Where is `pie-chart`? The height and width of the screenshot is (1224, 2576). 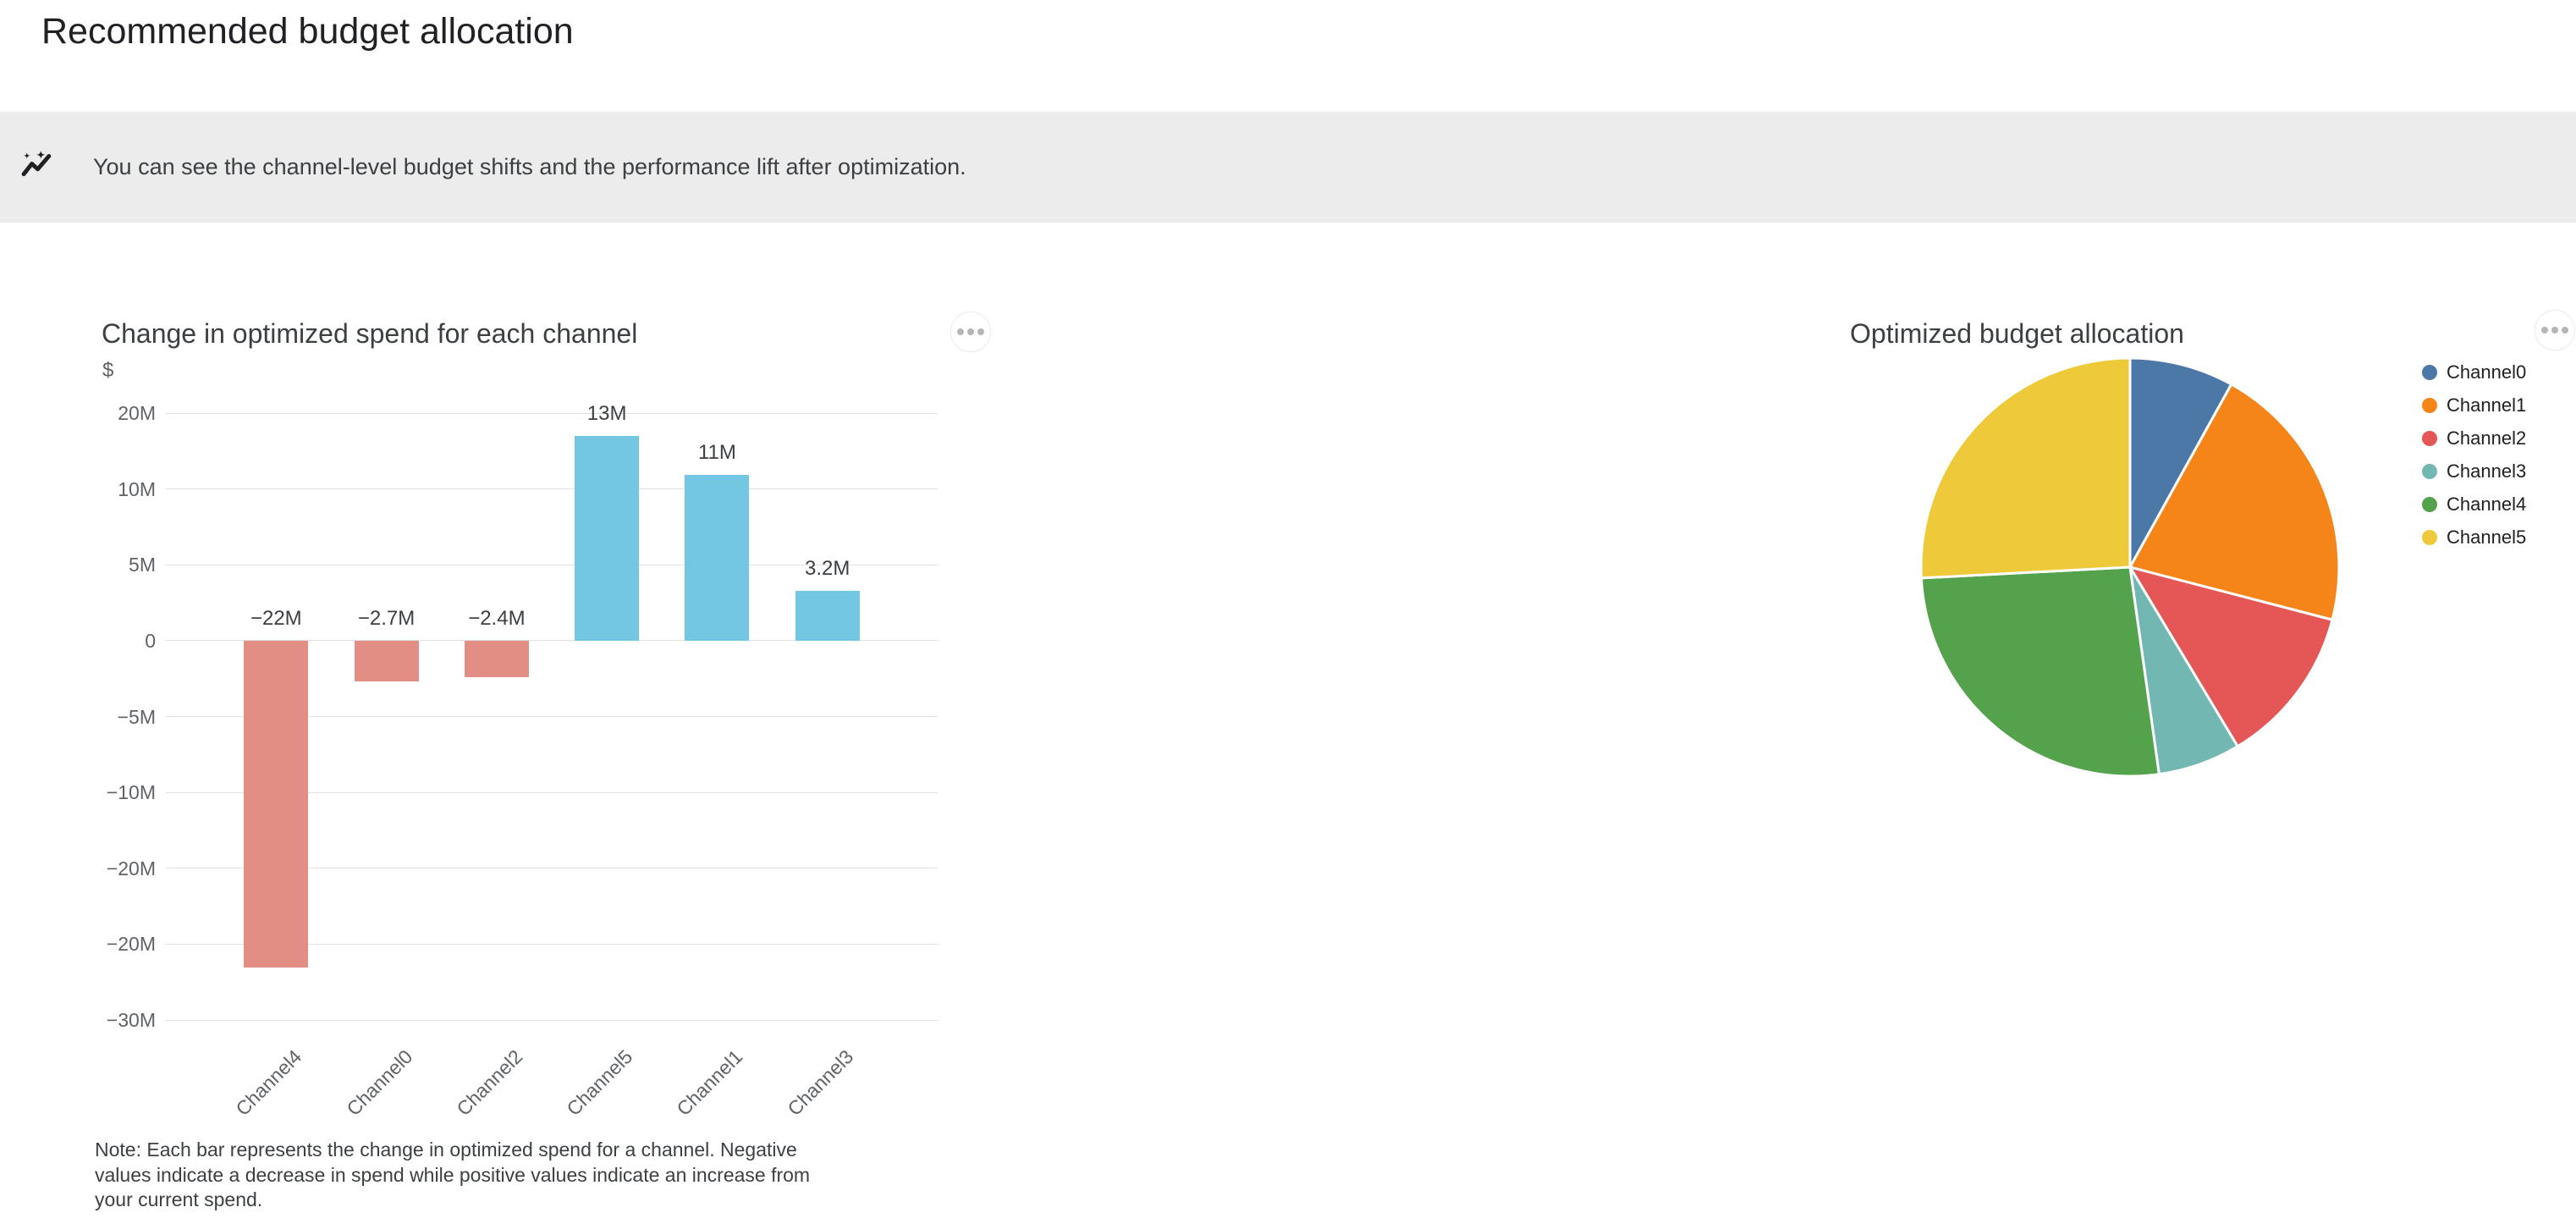 pie-chart is located at coordinates (2130, 567).